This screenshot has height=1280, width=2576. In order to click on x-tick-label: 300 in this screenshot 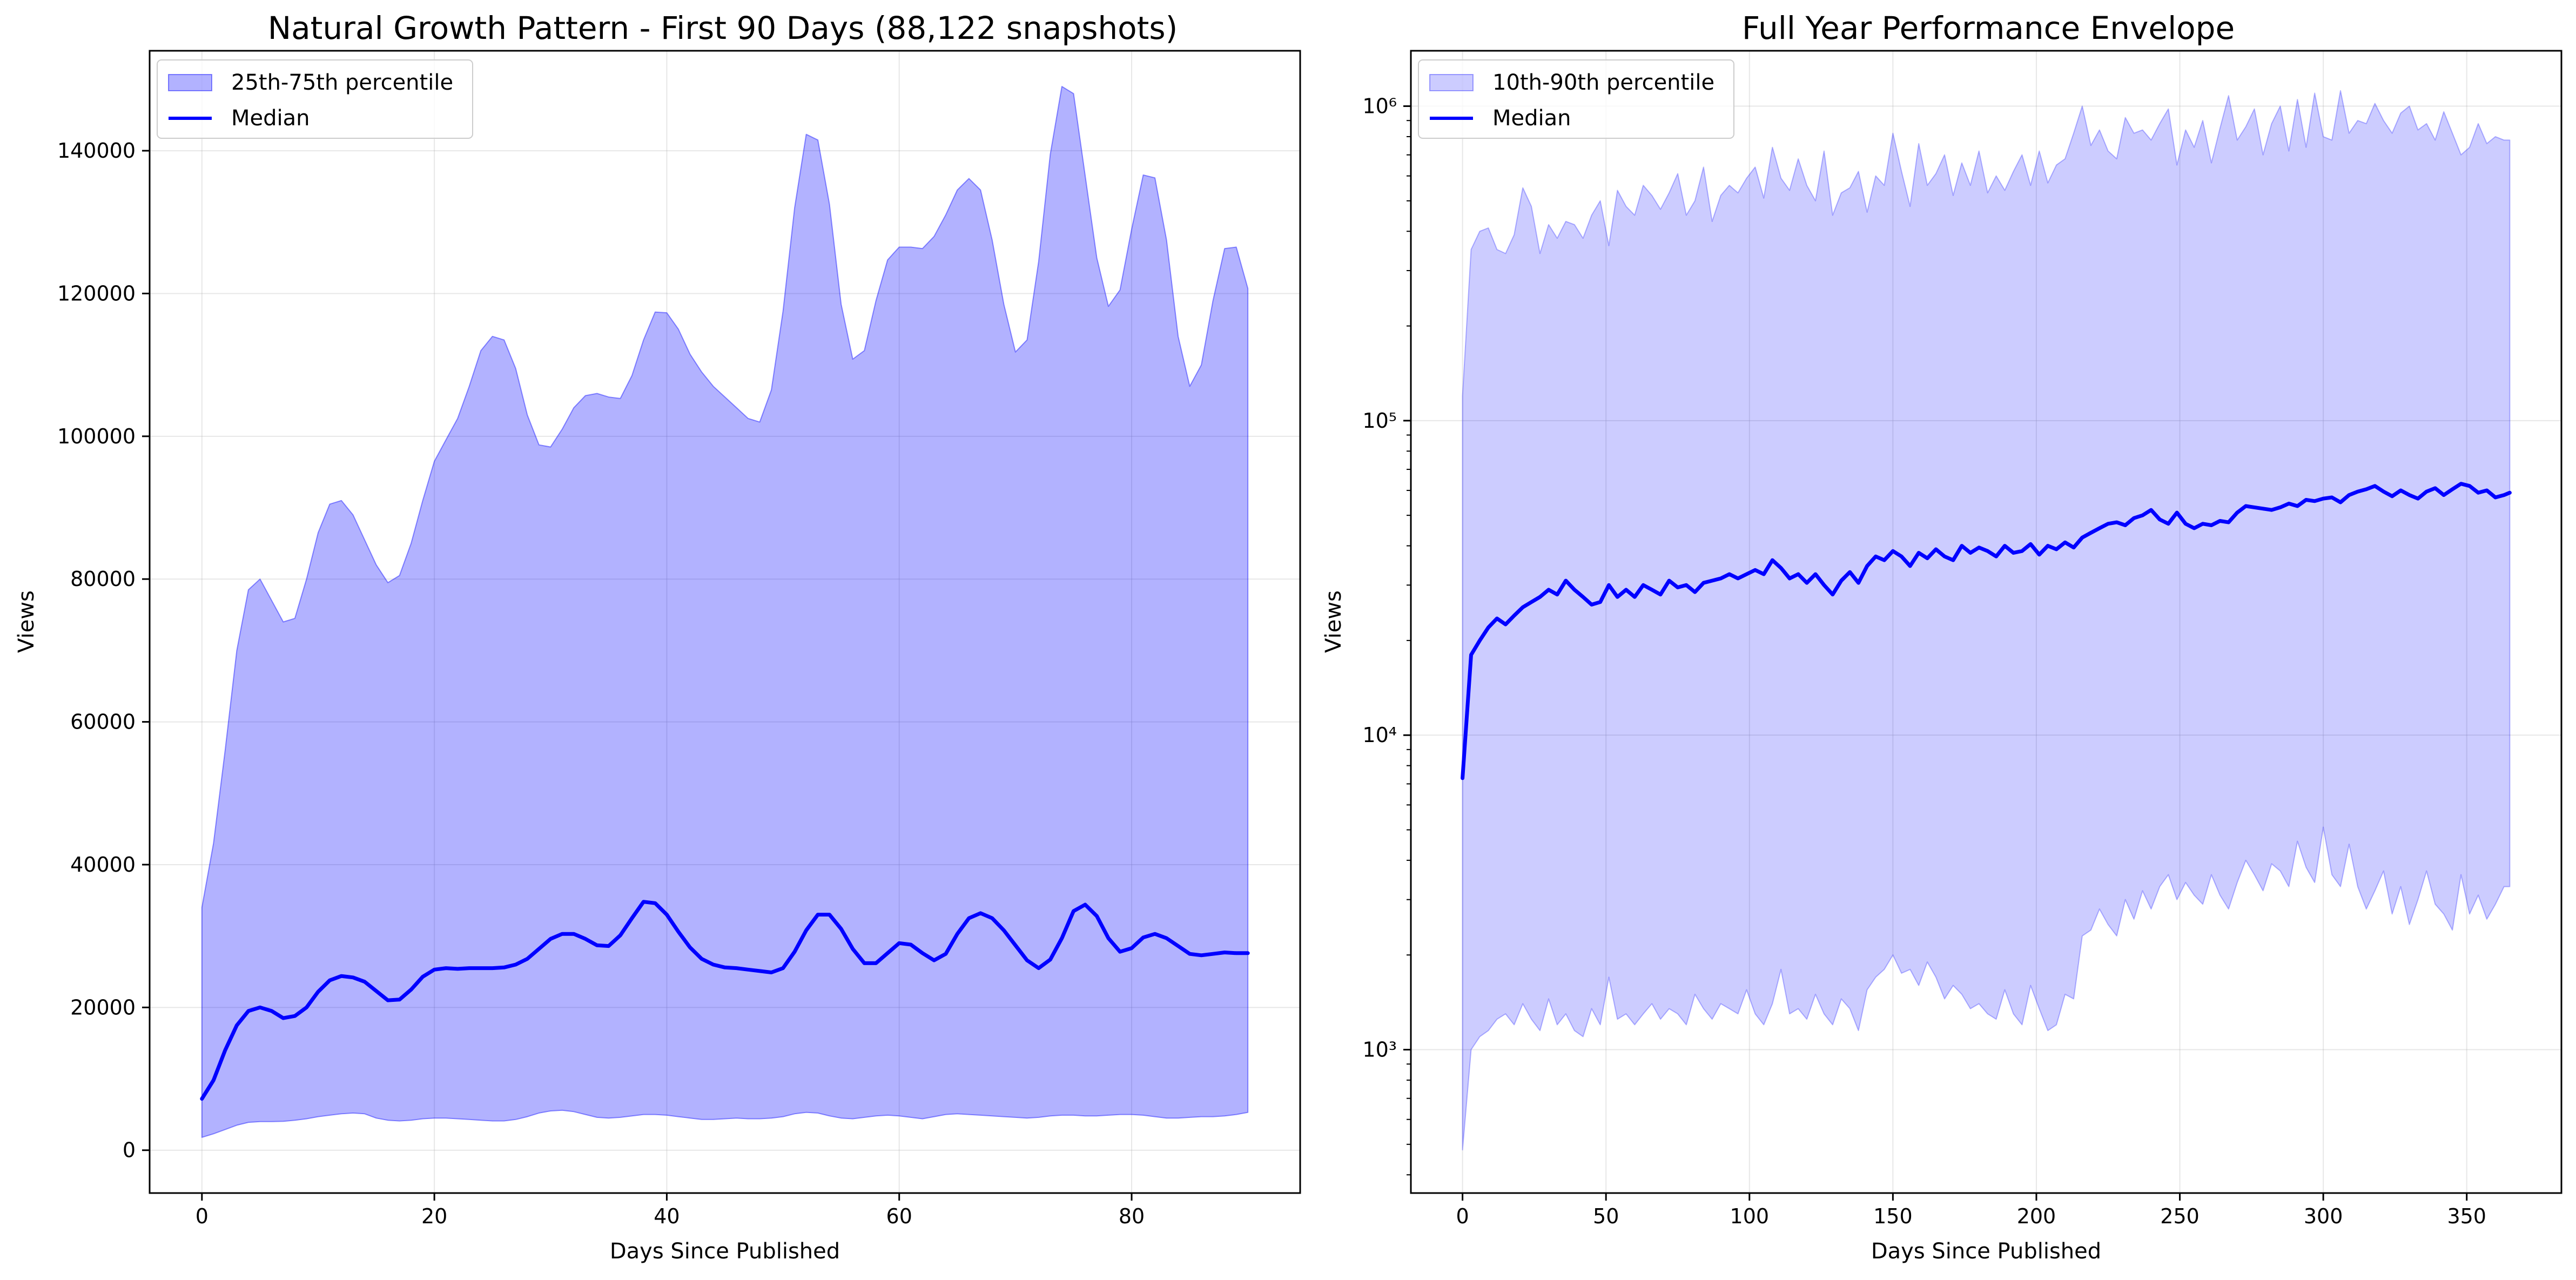, I will do `click(2323, 1216)`.